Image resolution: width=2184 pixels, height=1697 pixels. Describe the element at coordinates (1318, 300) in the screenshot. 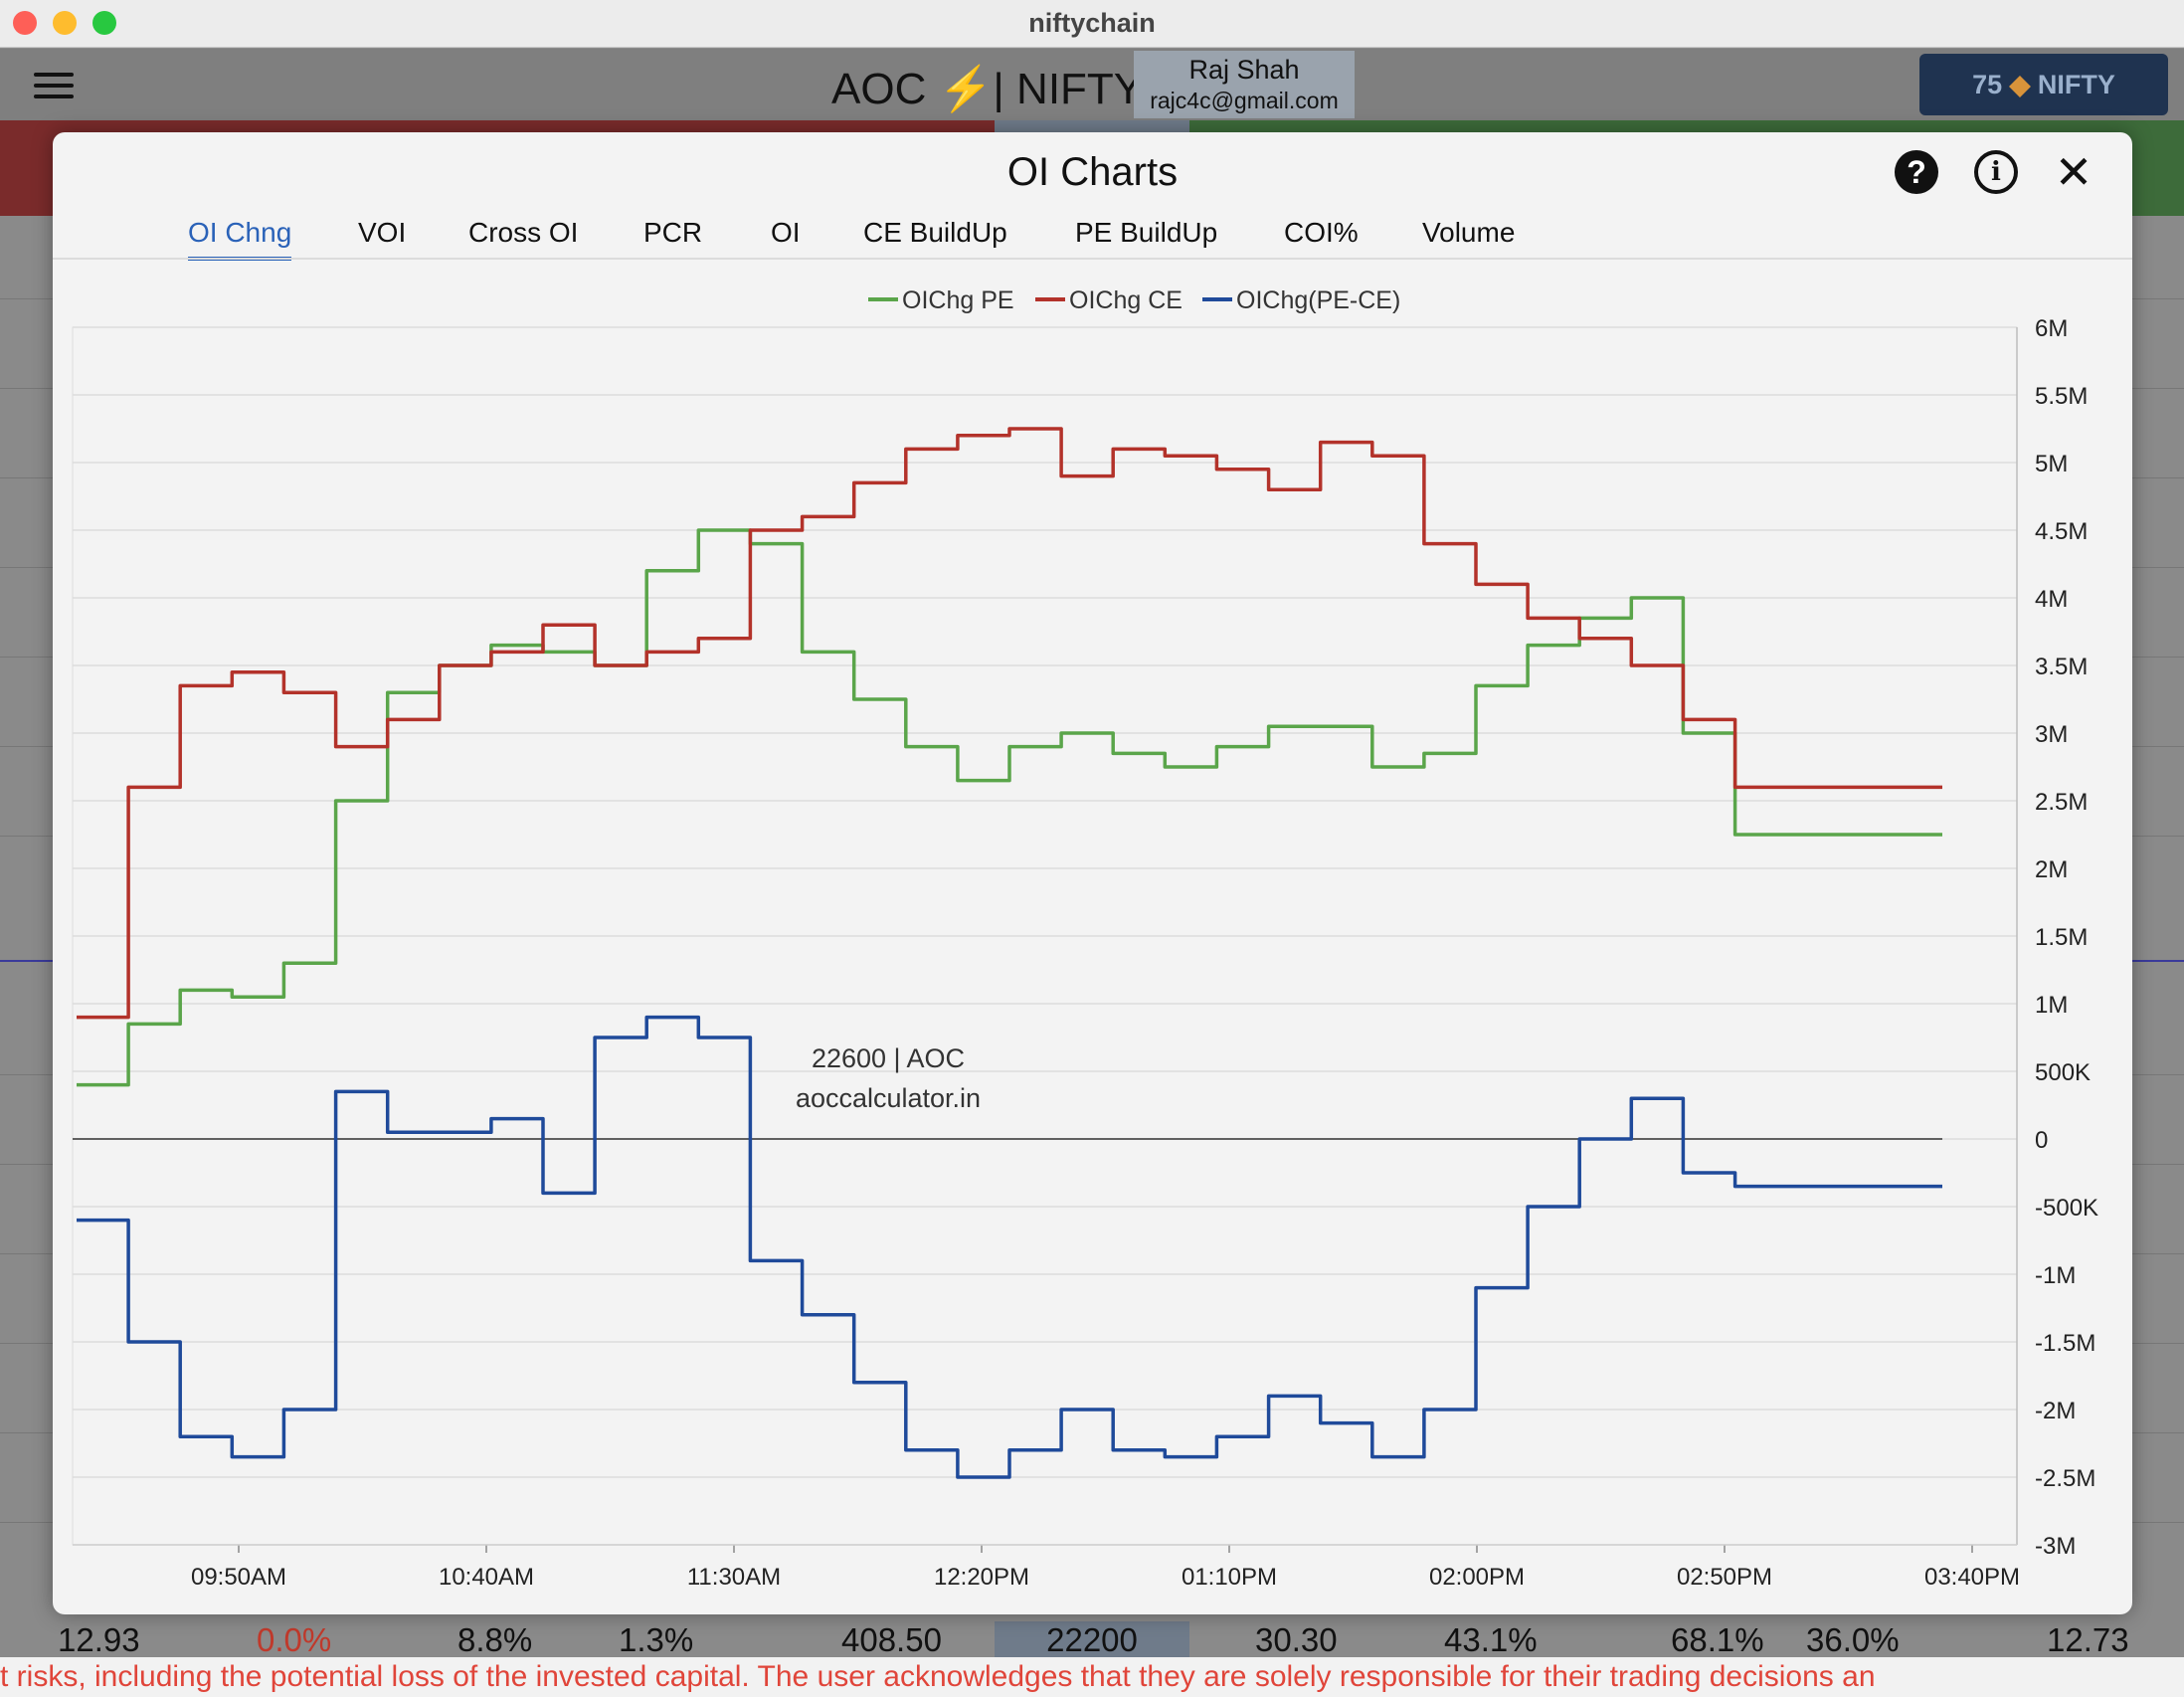

I see `legend-label: OIChg(PE-CE)` at that location.